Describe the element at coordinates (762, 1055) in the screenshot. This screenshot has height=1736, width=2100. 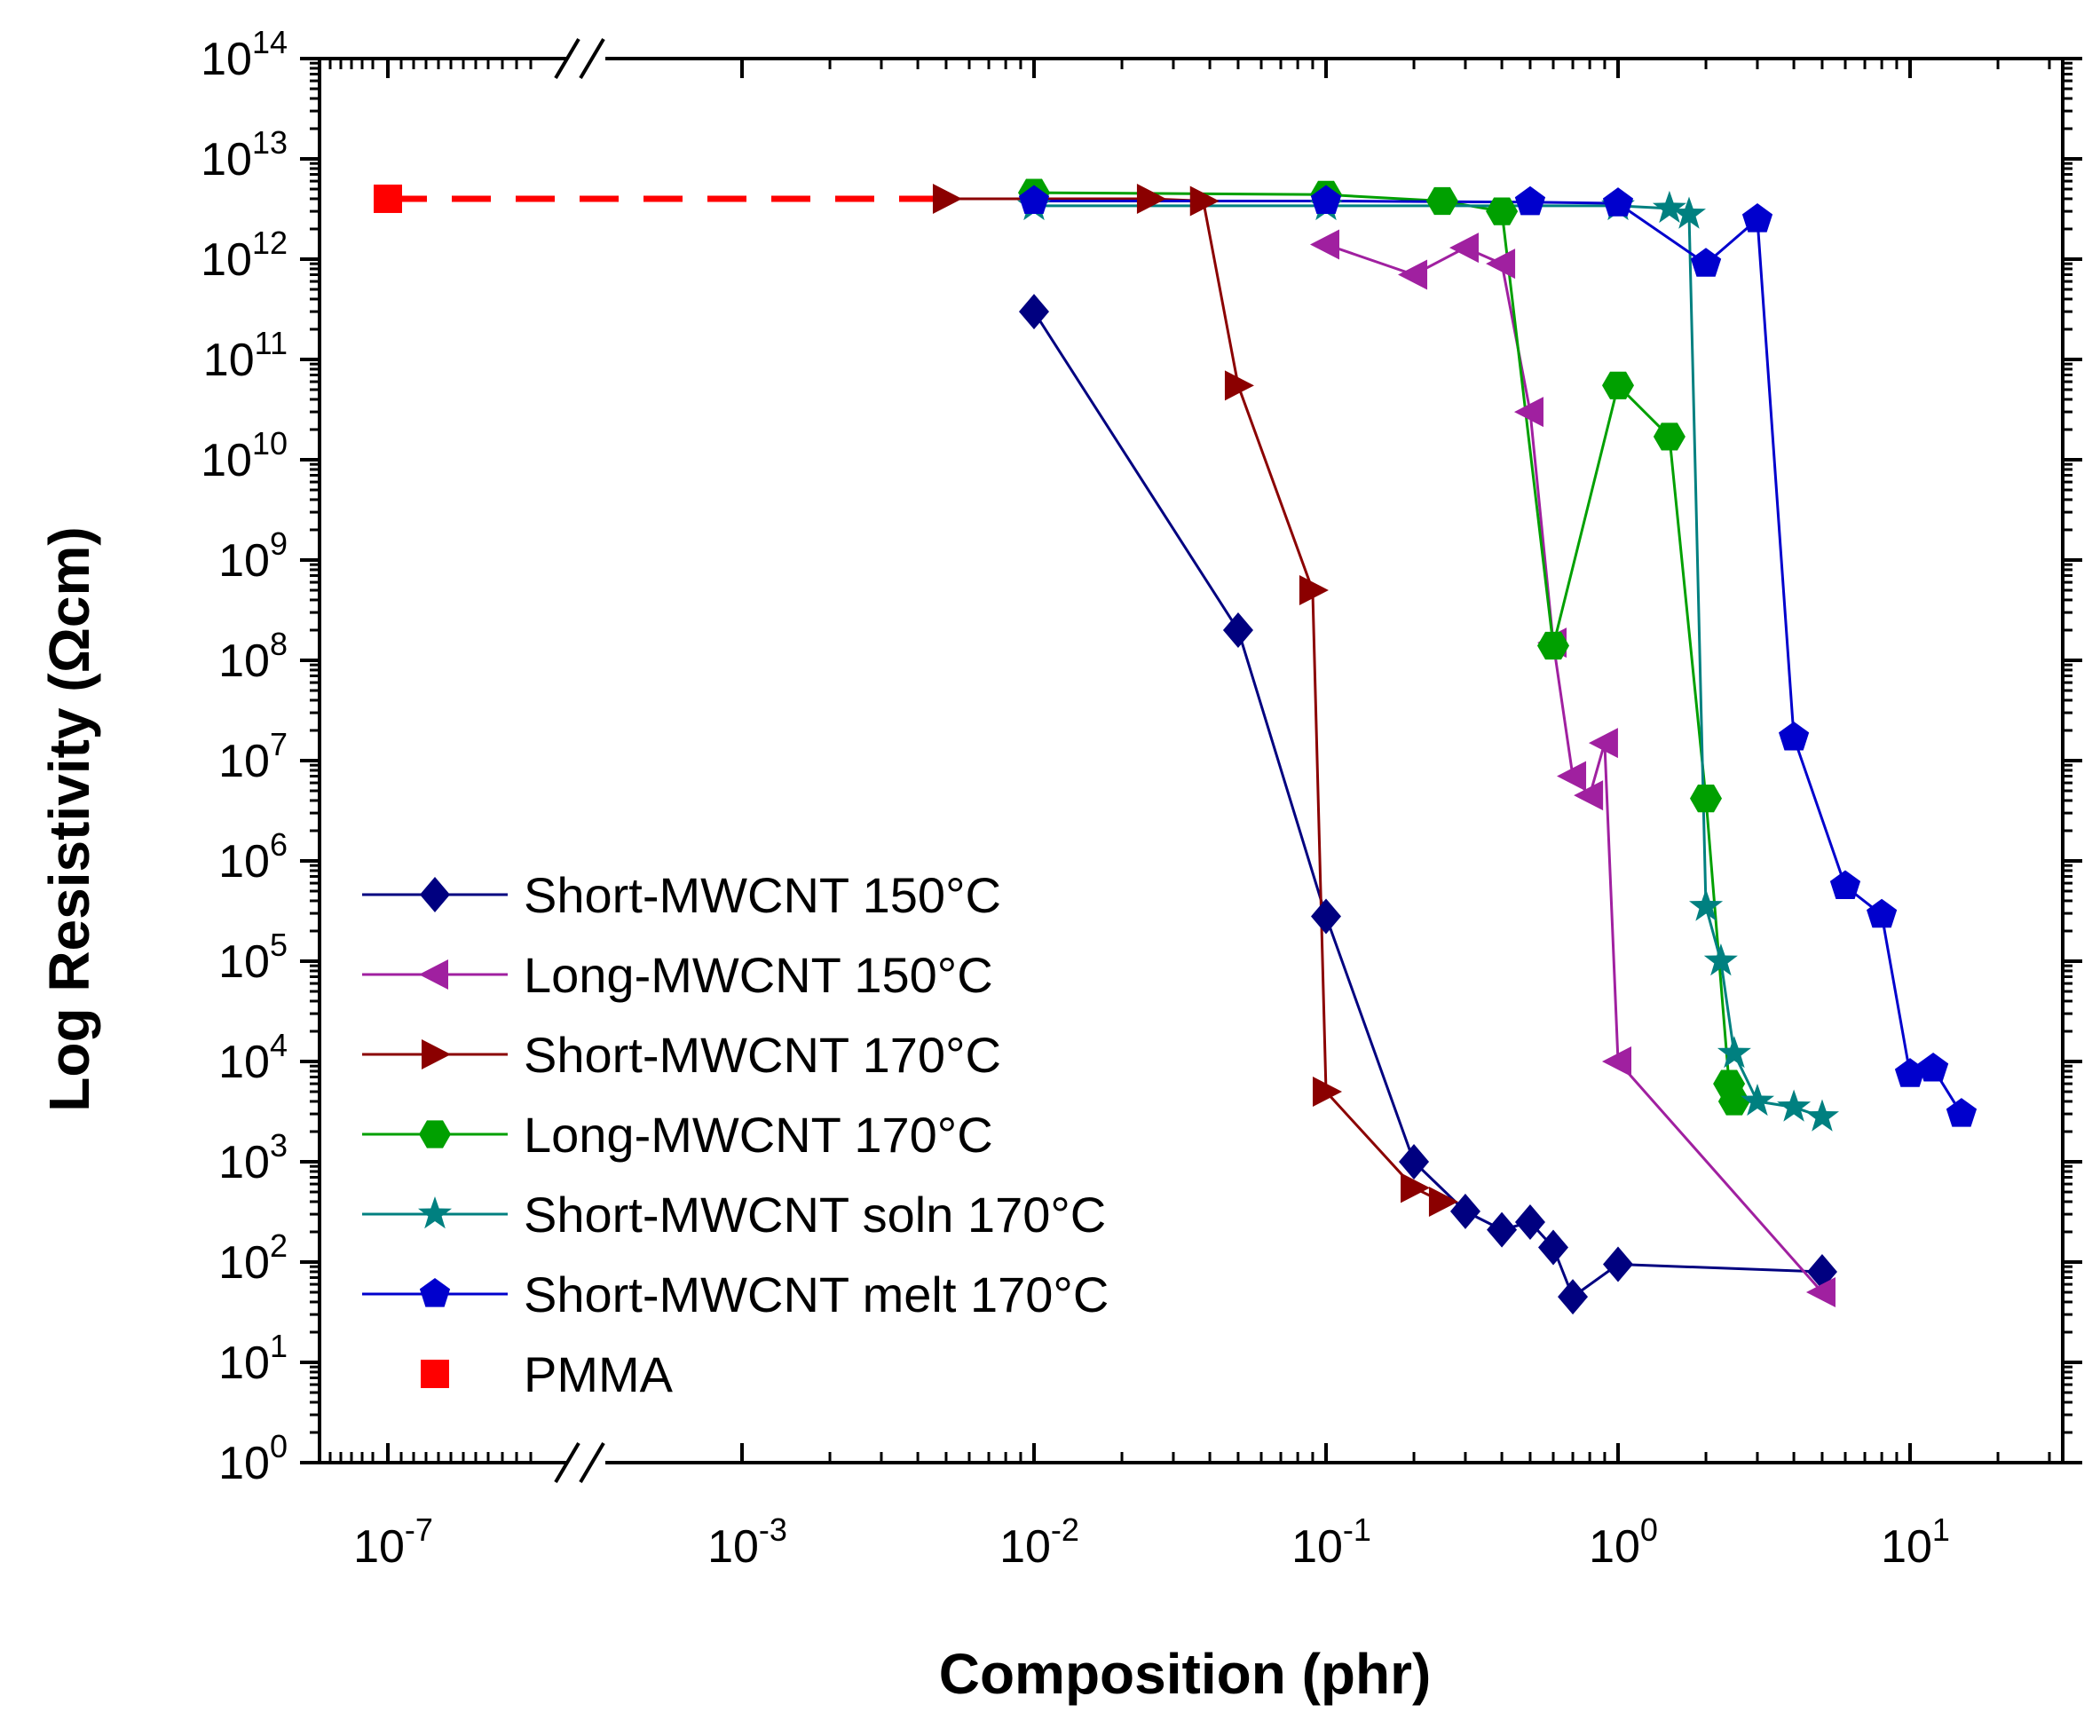
I see `legend-label-short-mwcnt-170-c: Short-MWCNT 170°C` at that location.